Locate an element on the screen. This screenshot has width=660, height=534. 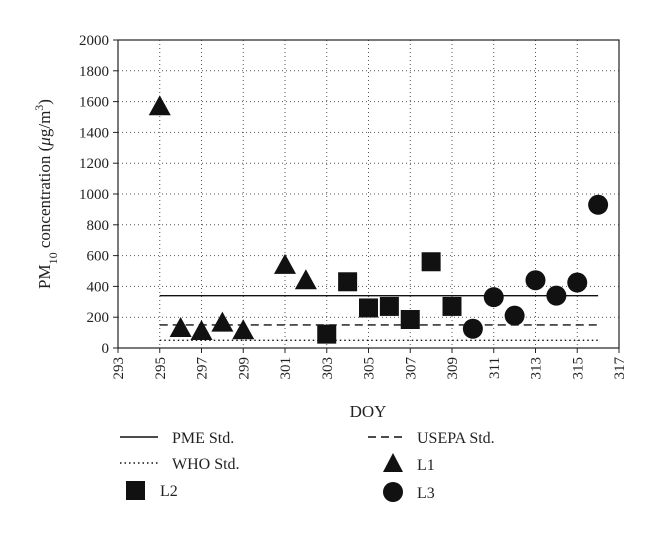
y-axis-title-superscript: 3 is located at coordinates (39, 108).